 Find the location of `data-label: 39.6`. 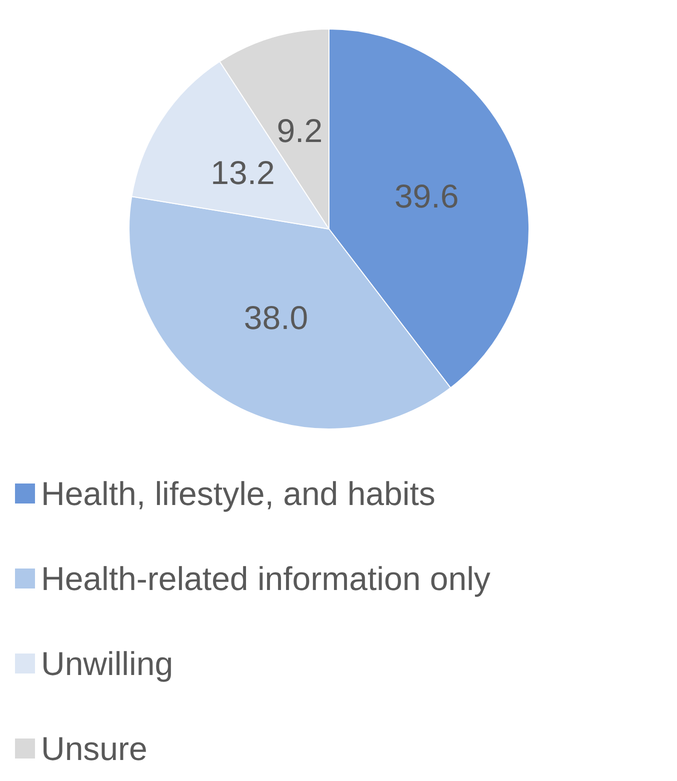

data-label: 39.6 is located at coordinates (426, 195).